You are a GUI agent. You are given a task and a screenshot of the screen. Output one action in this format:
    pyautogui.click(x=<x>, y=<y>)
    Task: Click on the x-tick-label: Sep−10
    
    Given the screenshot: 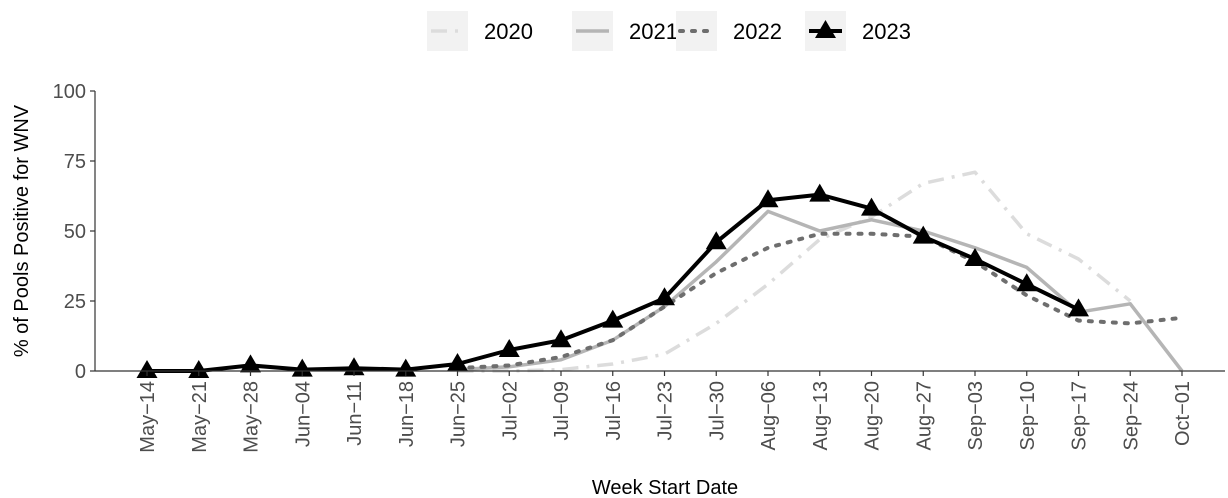 What is the action you would take?
    pyautogui.click(x=1028, y=416)
    